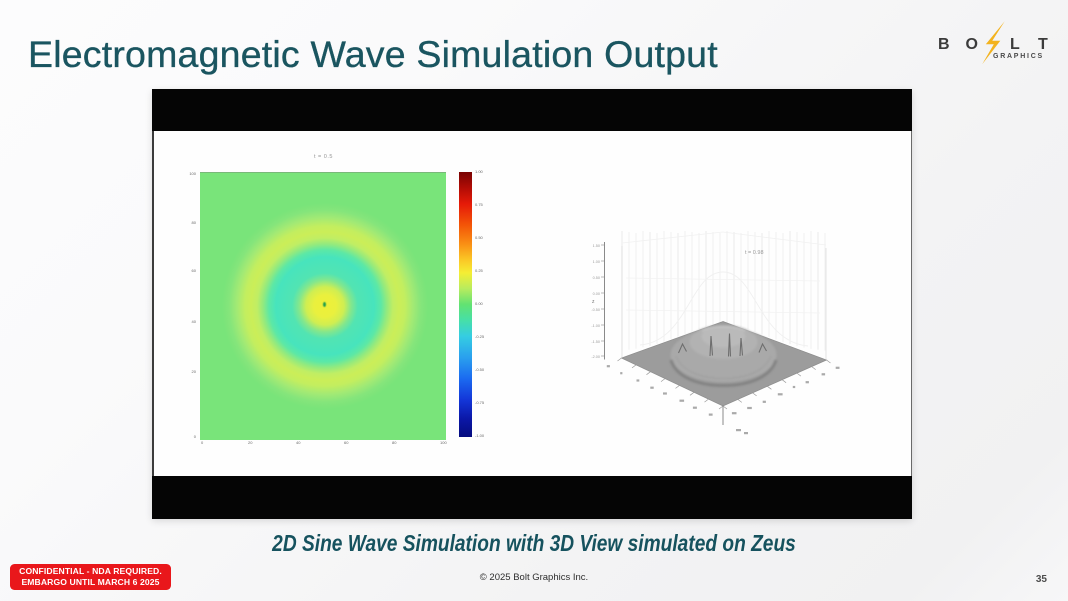  What do you see at coordinates (754, 253) in the screenshot?
I see `svg-text: t = 0.98` at bounding box center [754, 253].